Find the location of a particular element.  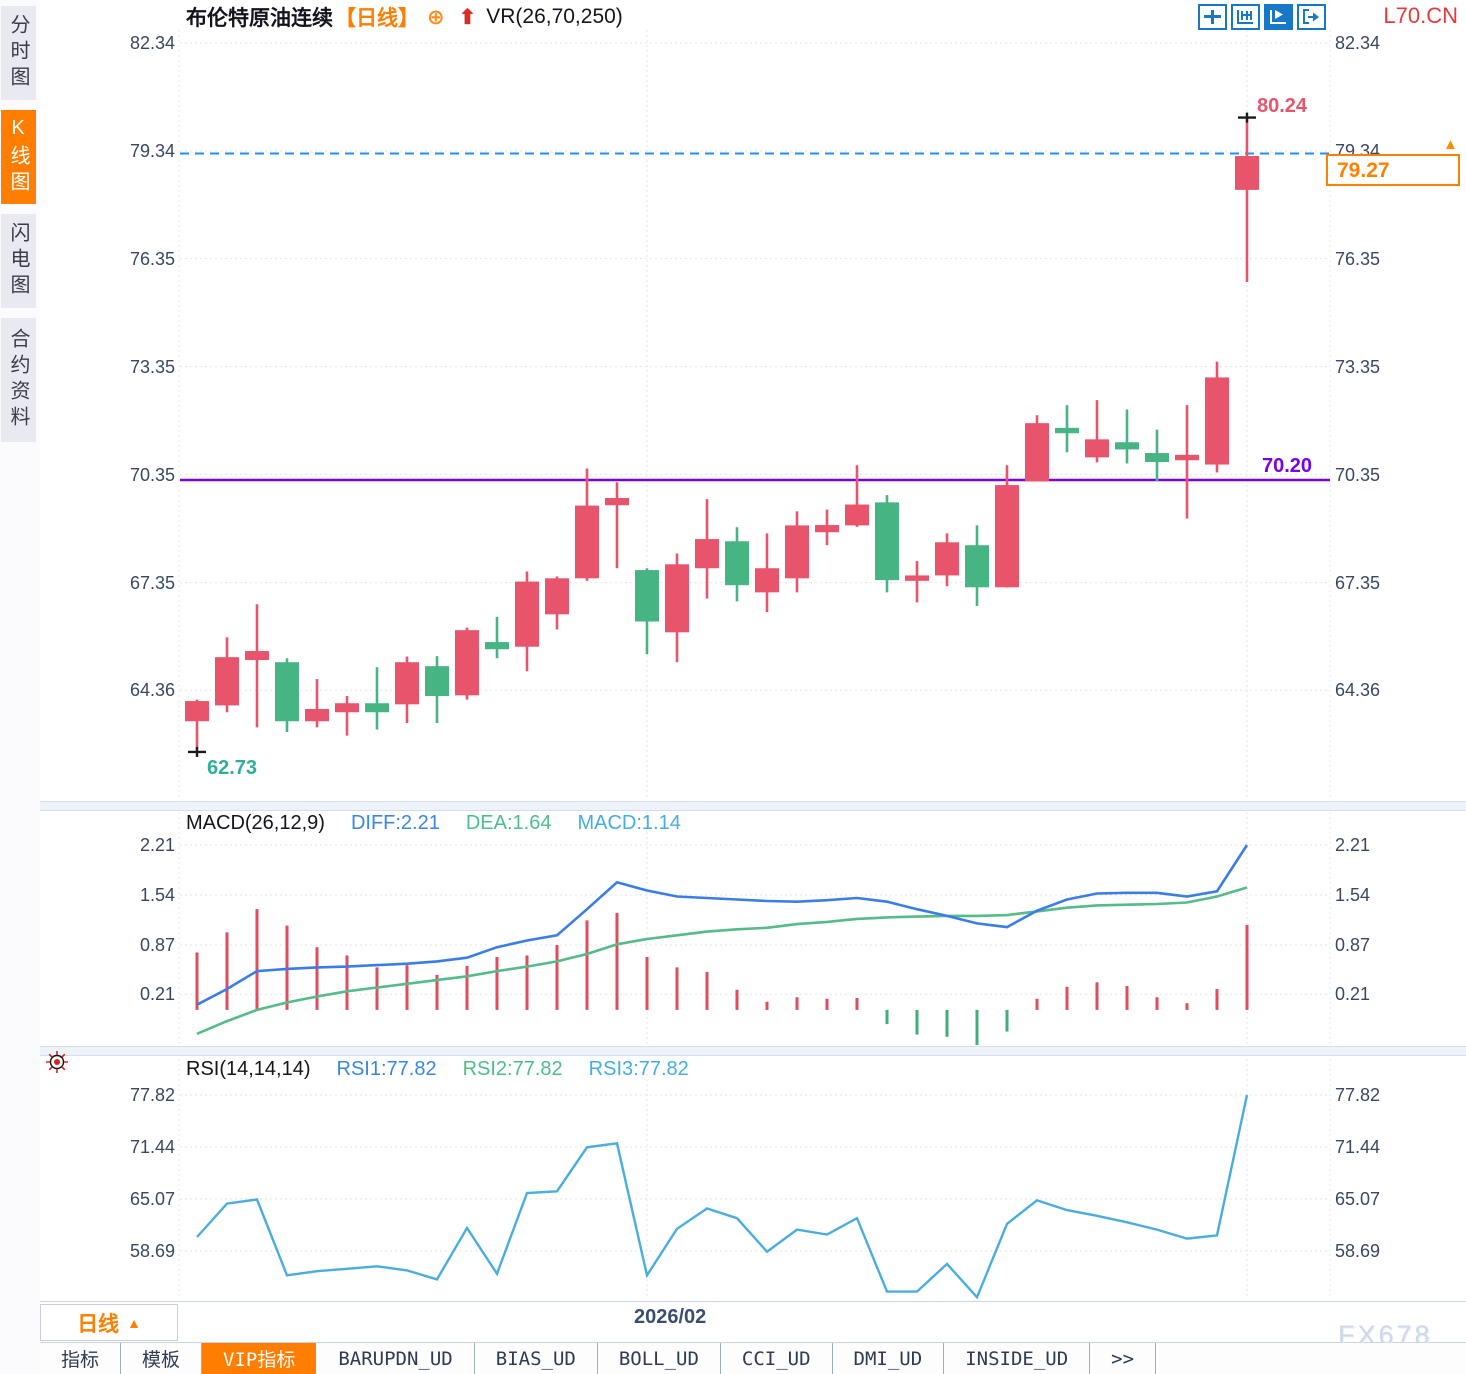

chart-header: 布伦特原油连续 【日线】 ⊕ ⬆ VR(26,70,250) is located at coordinates (404, 17).